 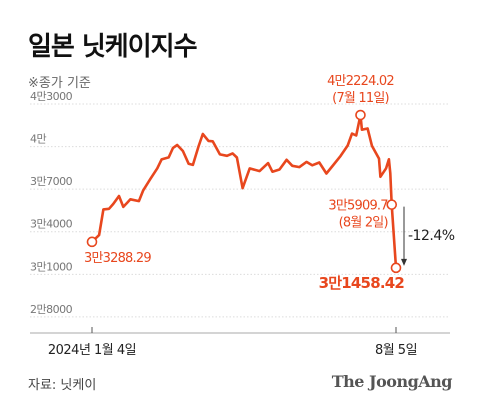 What do you see at coordinates (360, 98) in the screenshot?
I see `date-label: (7월 11일)` at bounding box center [360, 98].